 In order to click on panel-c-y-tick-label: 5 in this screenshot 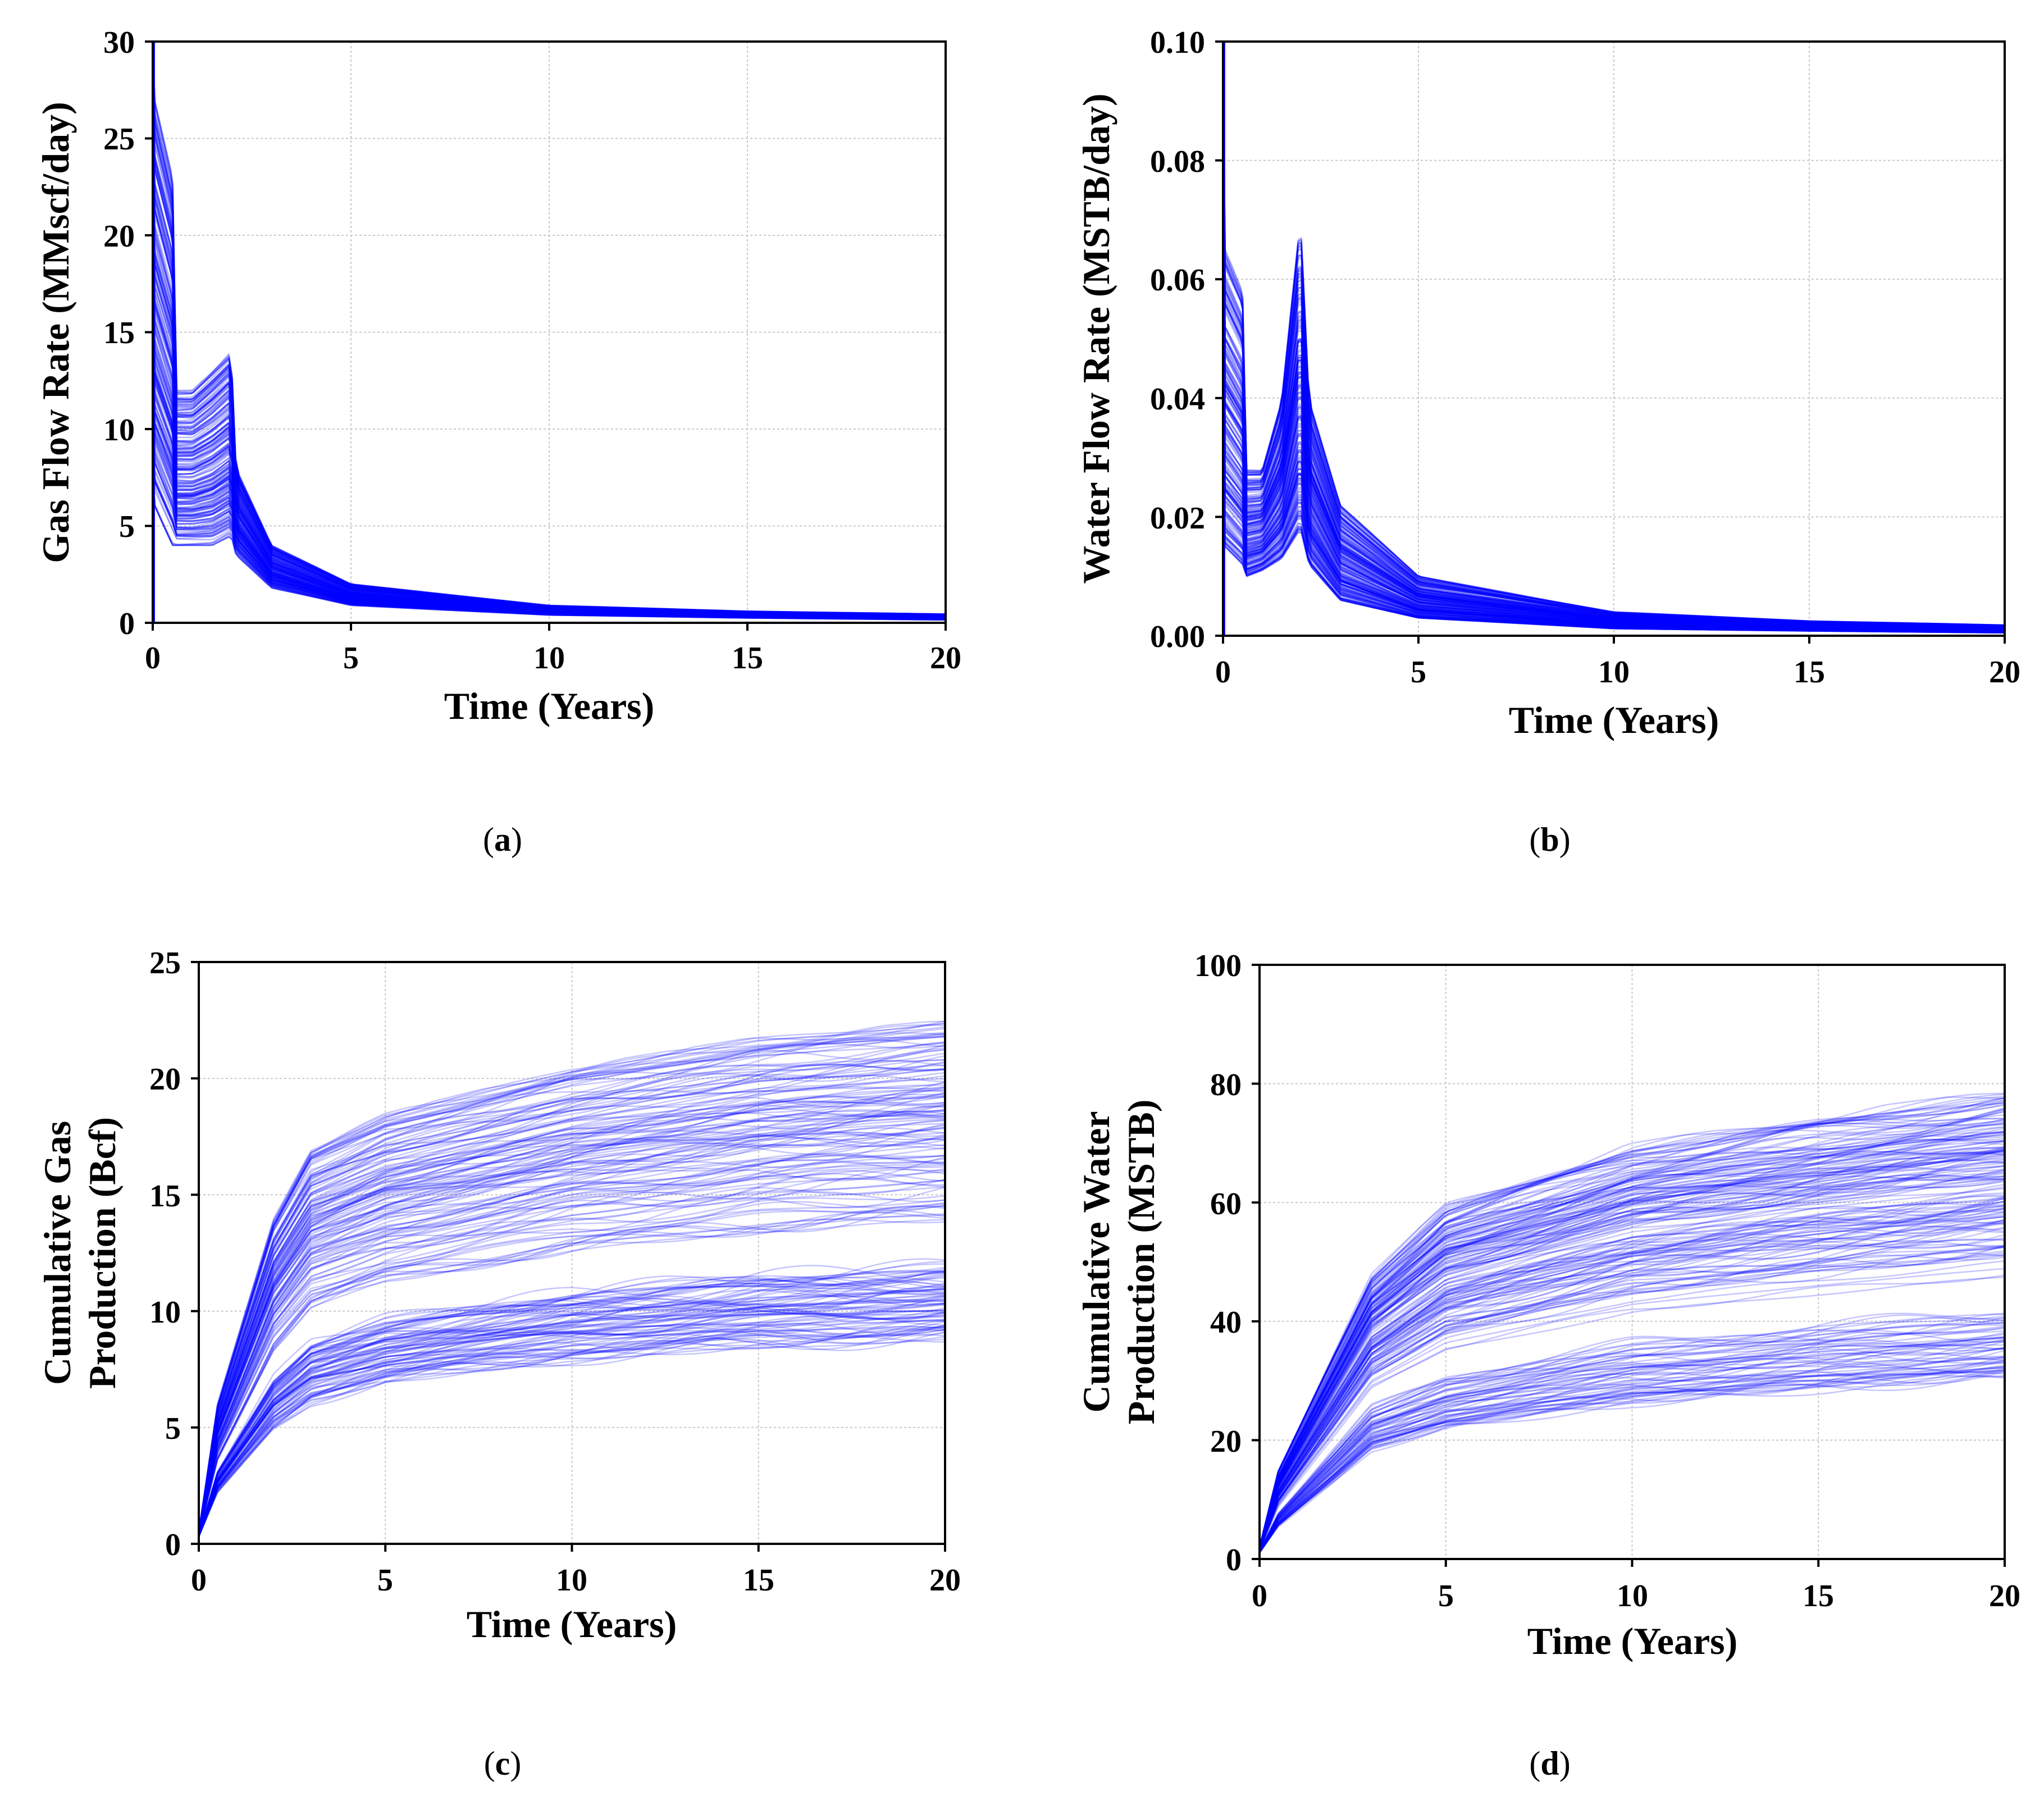, I will do `click(173, 1428)`.